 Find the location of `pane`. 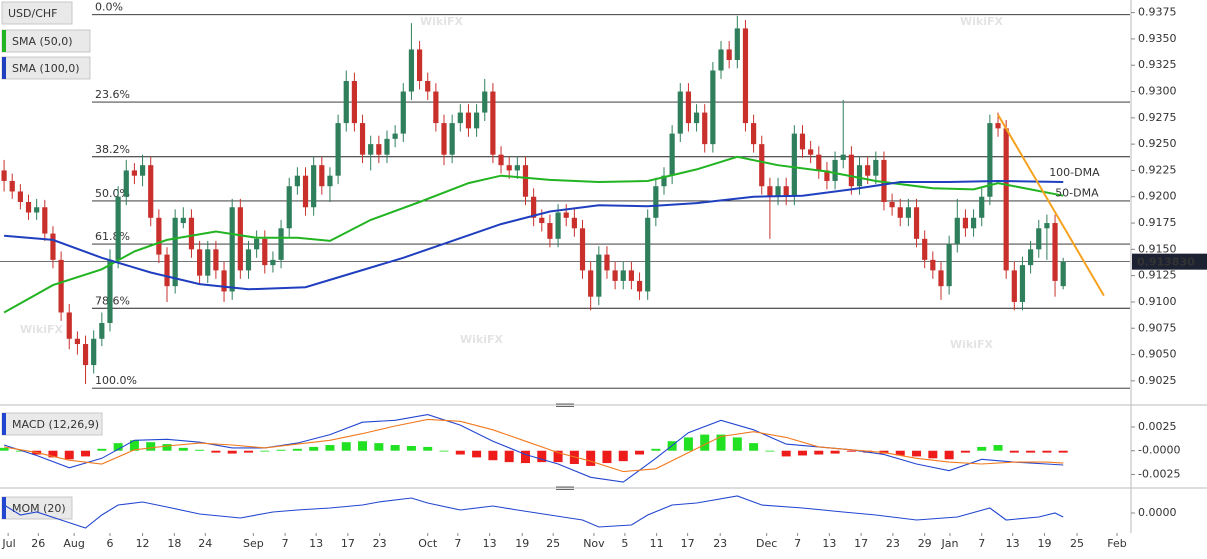

pane is located at coordinates (534, 448).